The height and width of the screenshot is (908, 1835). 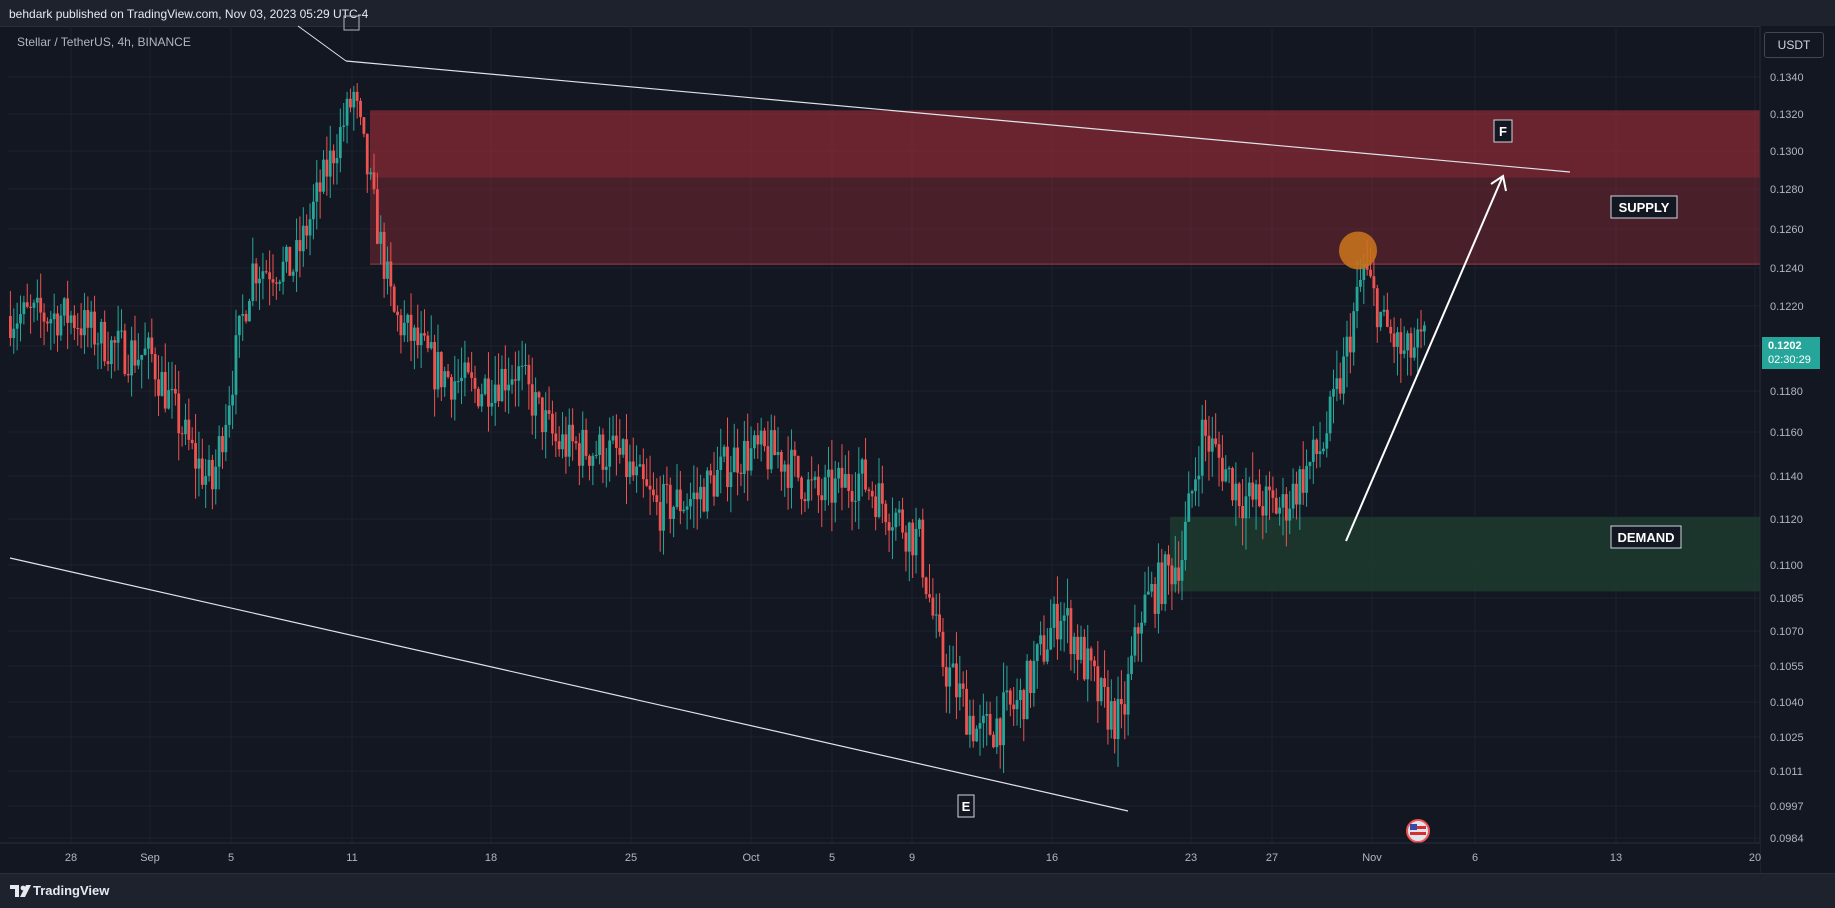 What do you see at coordinates (1787, 230) in the screenshot?
I see `price-tick-label: 0.1260` at bounding box center [1787, 230].